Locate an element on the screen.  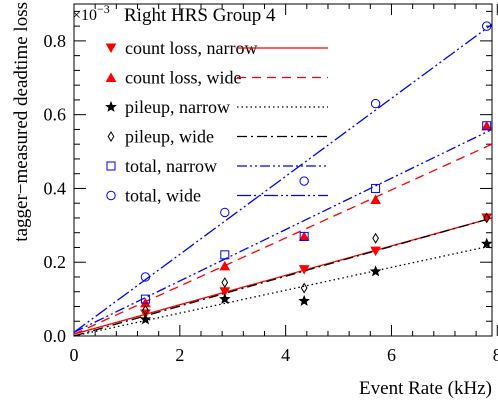
y-tick-label: 0.8 is located at coordinates (55, 41).